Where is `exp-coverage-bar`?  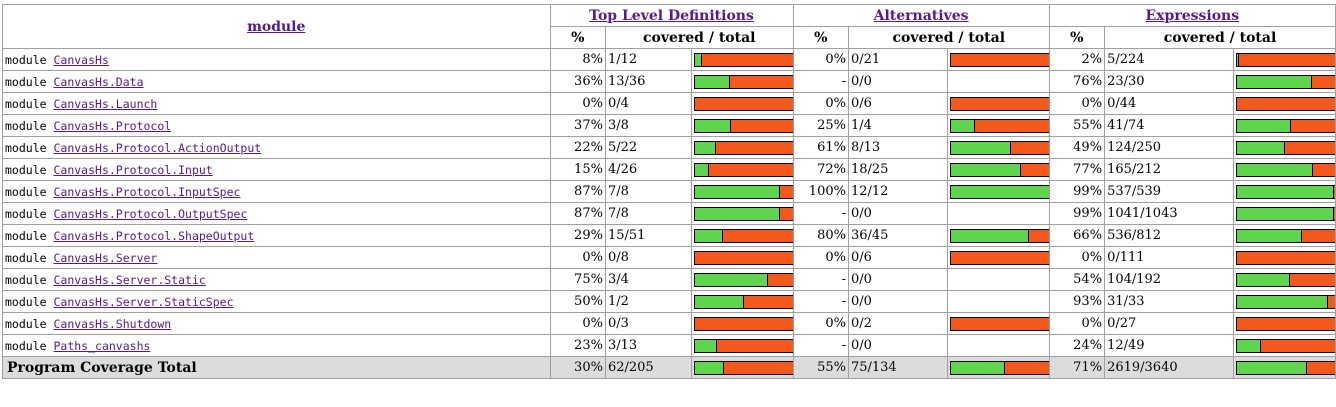
exp-coverage-bar is located at coordinates (1286, 103).